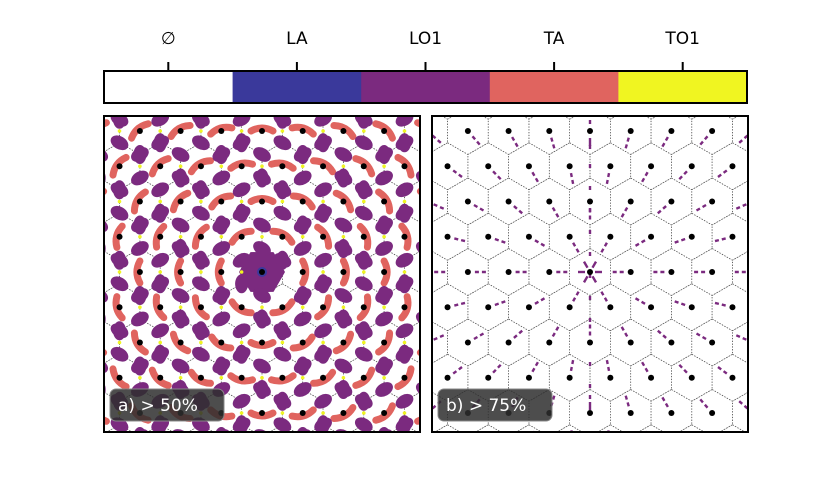 This screenshot has width=830, height=498. What do you see at coordinates (297, 87) in the screenshot?
I see `colorbar-segment` at bounding box center [297, 87].